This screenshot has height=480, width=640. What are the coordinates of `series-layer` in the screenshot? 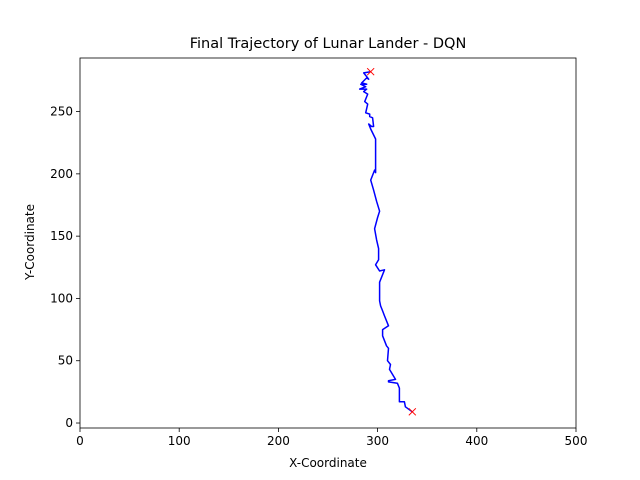 It's located at (385, 241).